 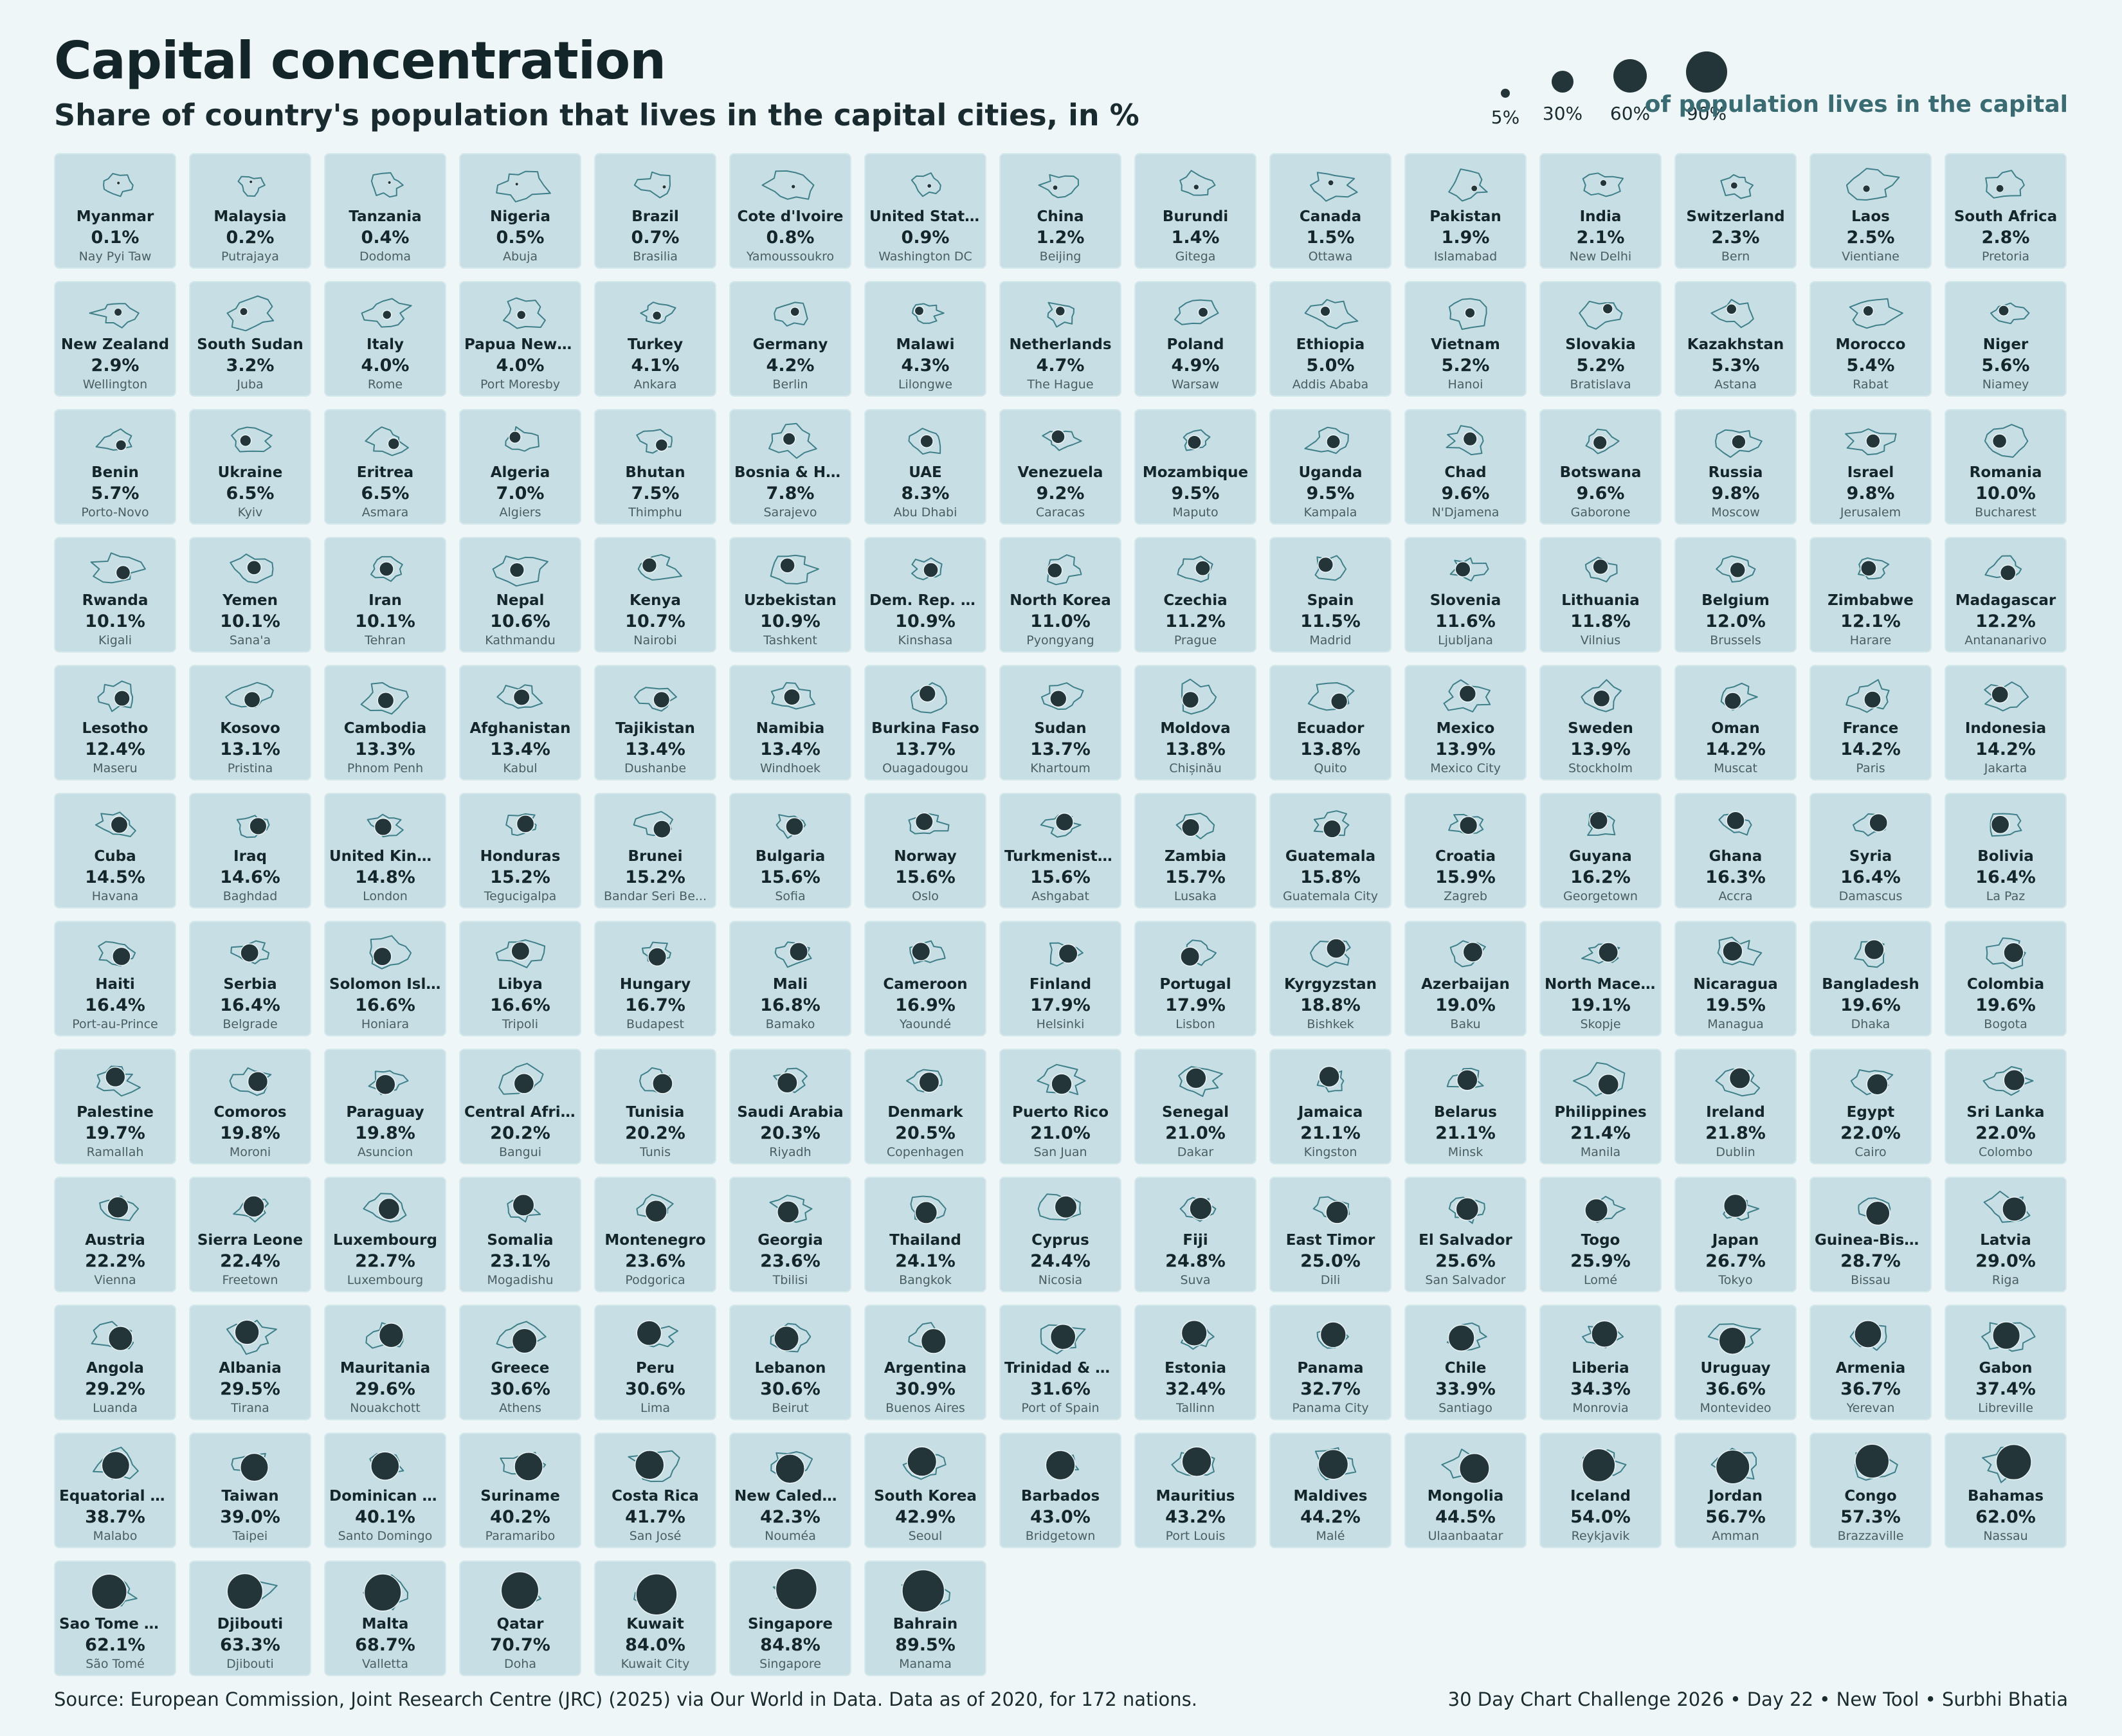 What do you see at coordinates (1870, 339) in the screenshot?
I see `country-tile: Morocco 5.4% Rabat` at bounding box center [1870, 339].